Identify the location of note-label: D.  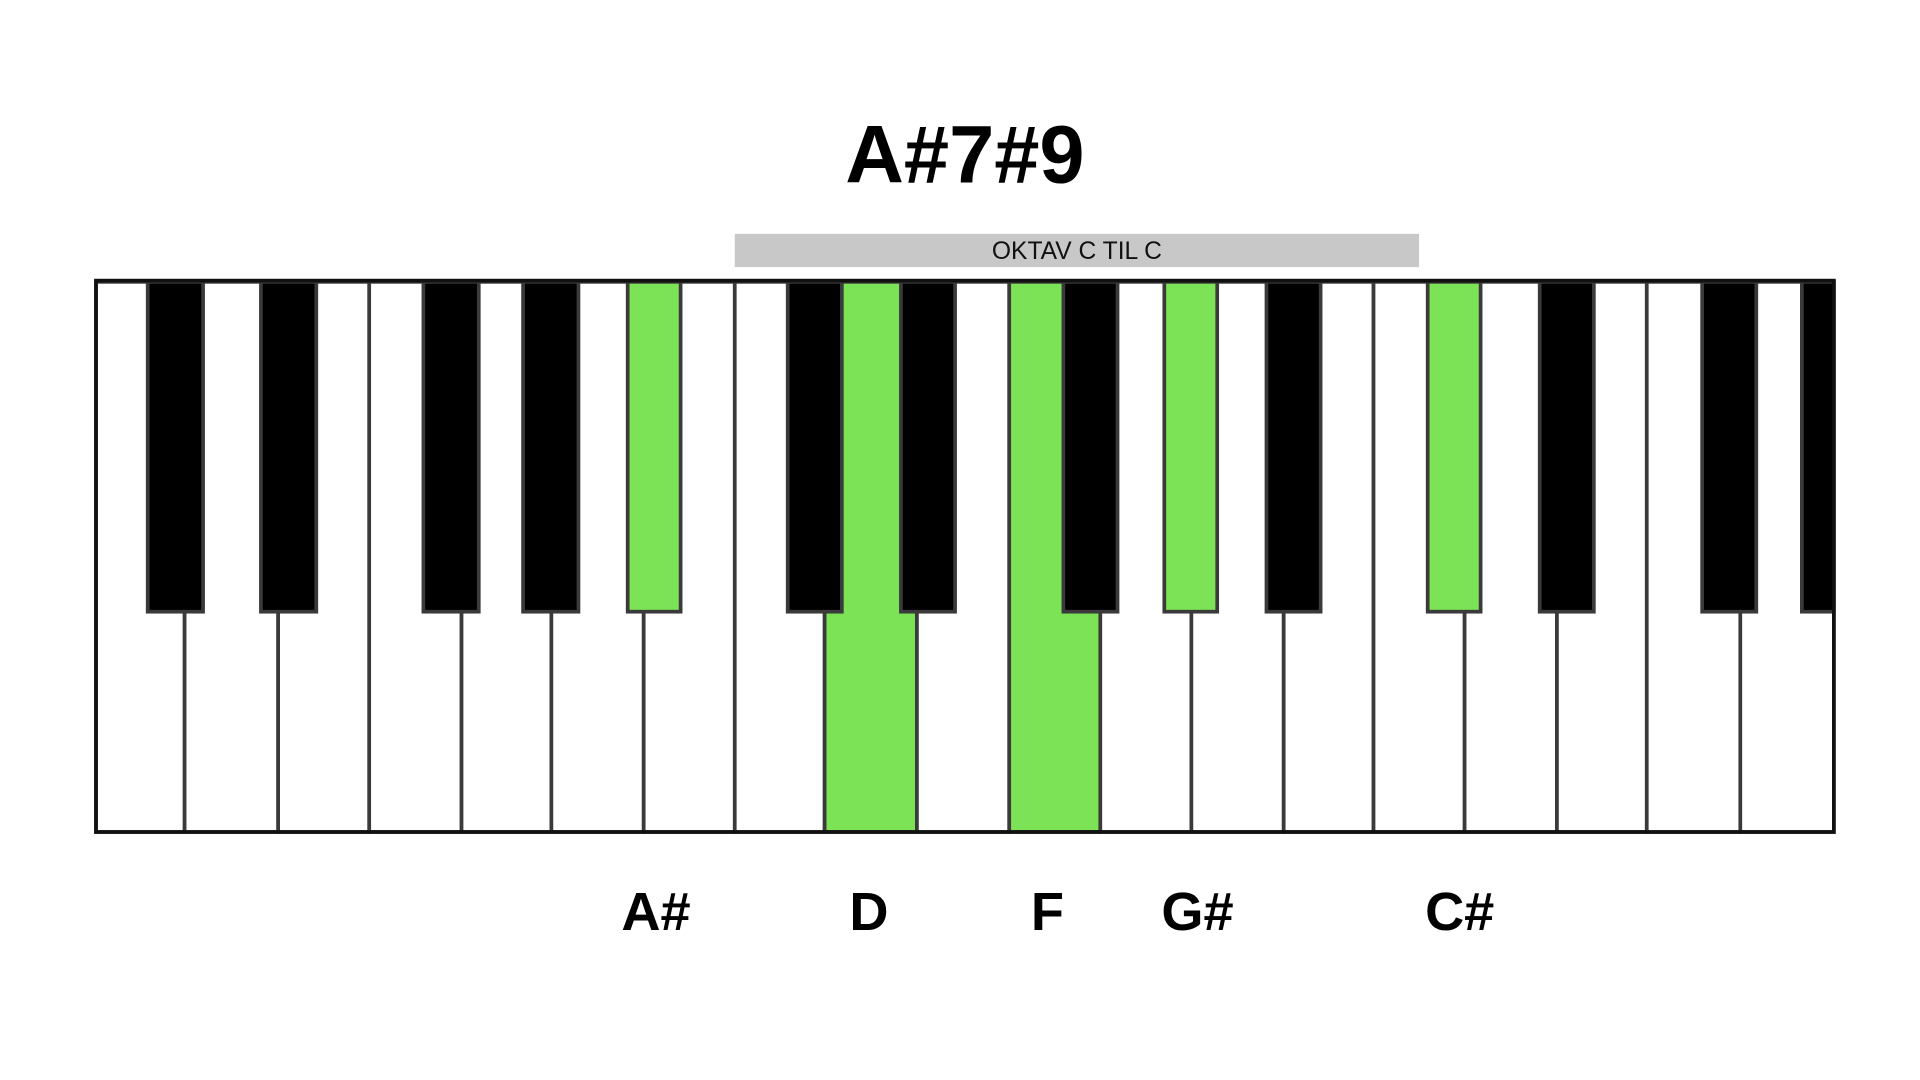
(868, 912).